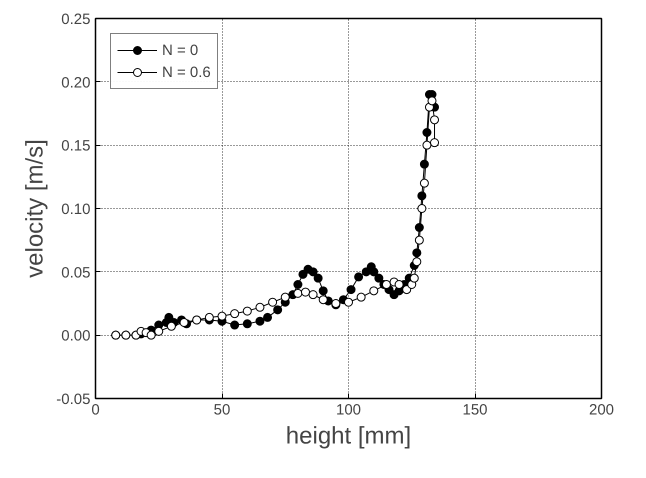 This screenshot has width=646, height=478. What do you see at coordinates (95, 410) in the screenshot?
I see `x-tick-label: 0` at bounding box center [95, 410].